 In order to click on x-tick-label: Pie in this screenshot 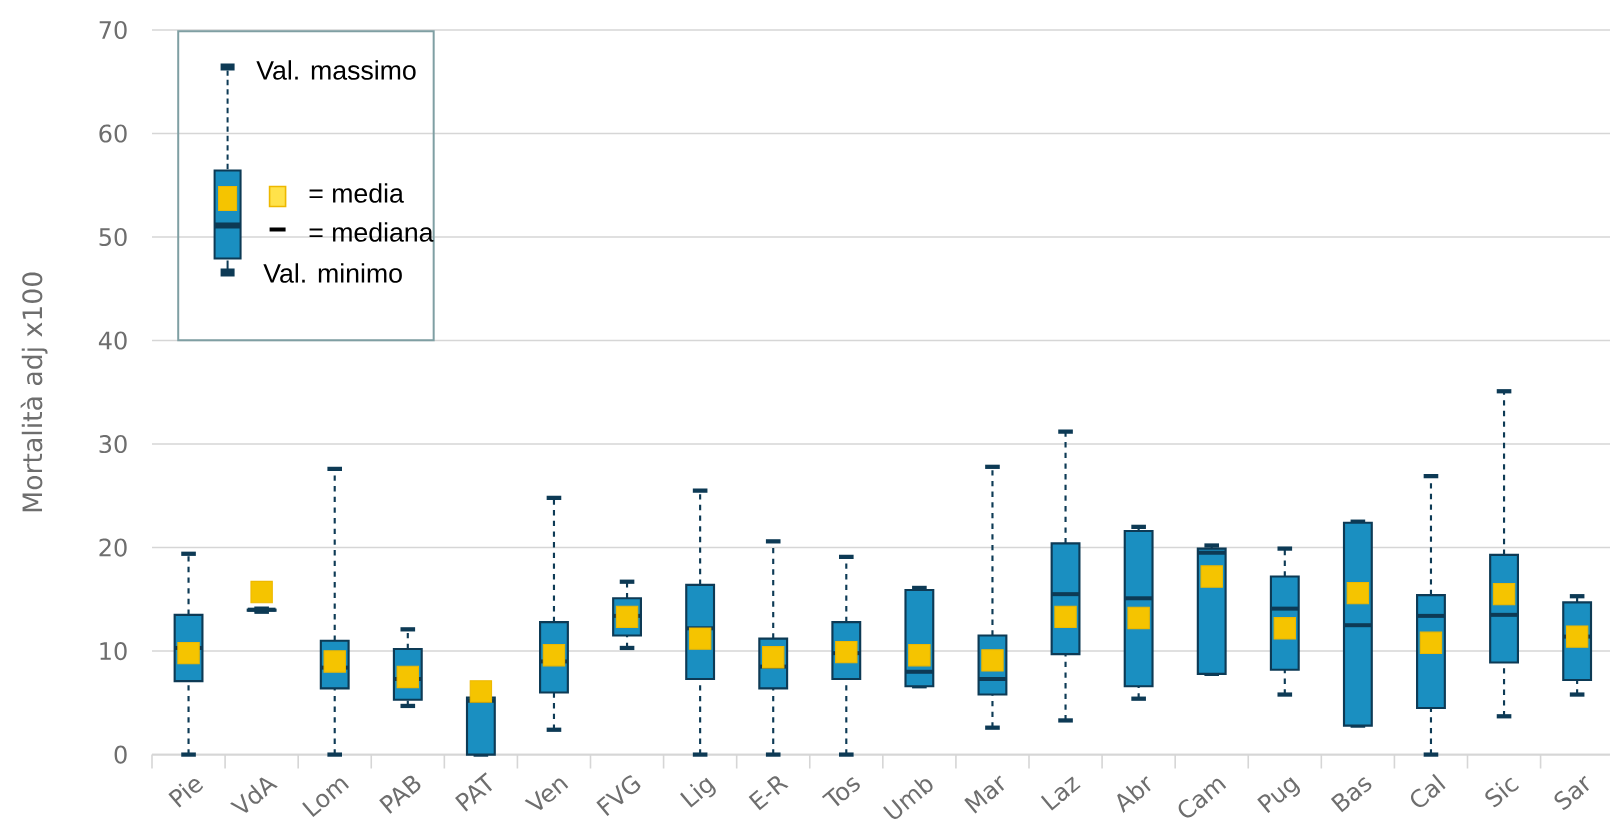, I will do `click(186, 793)`.